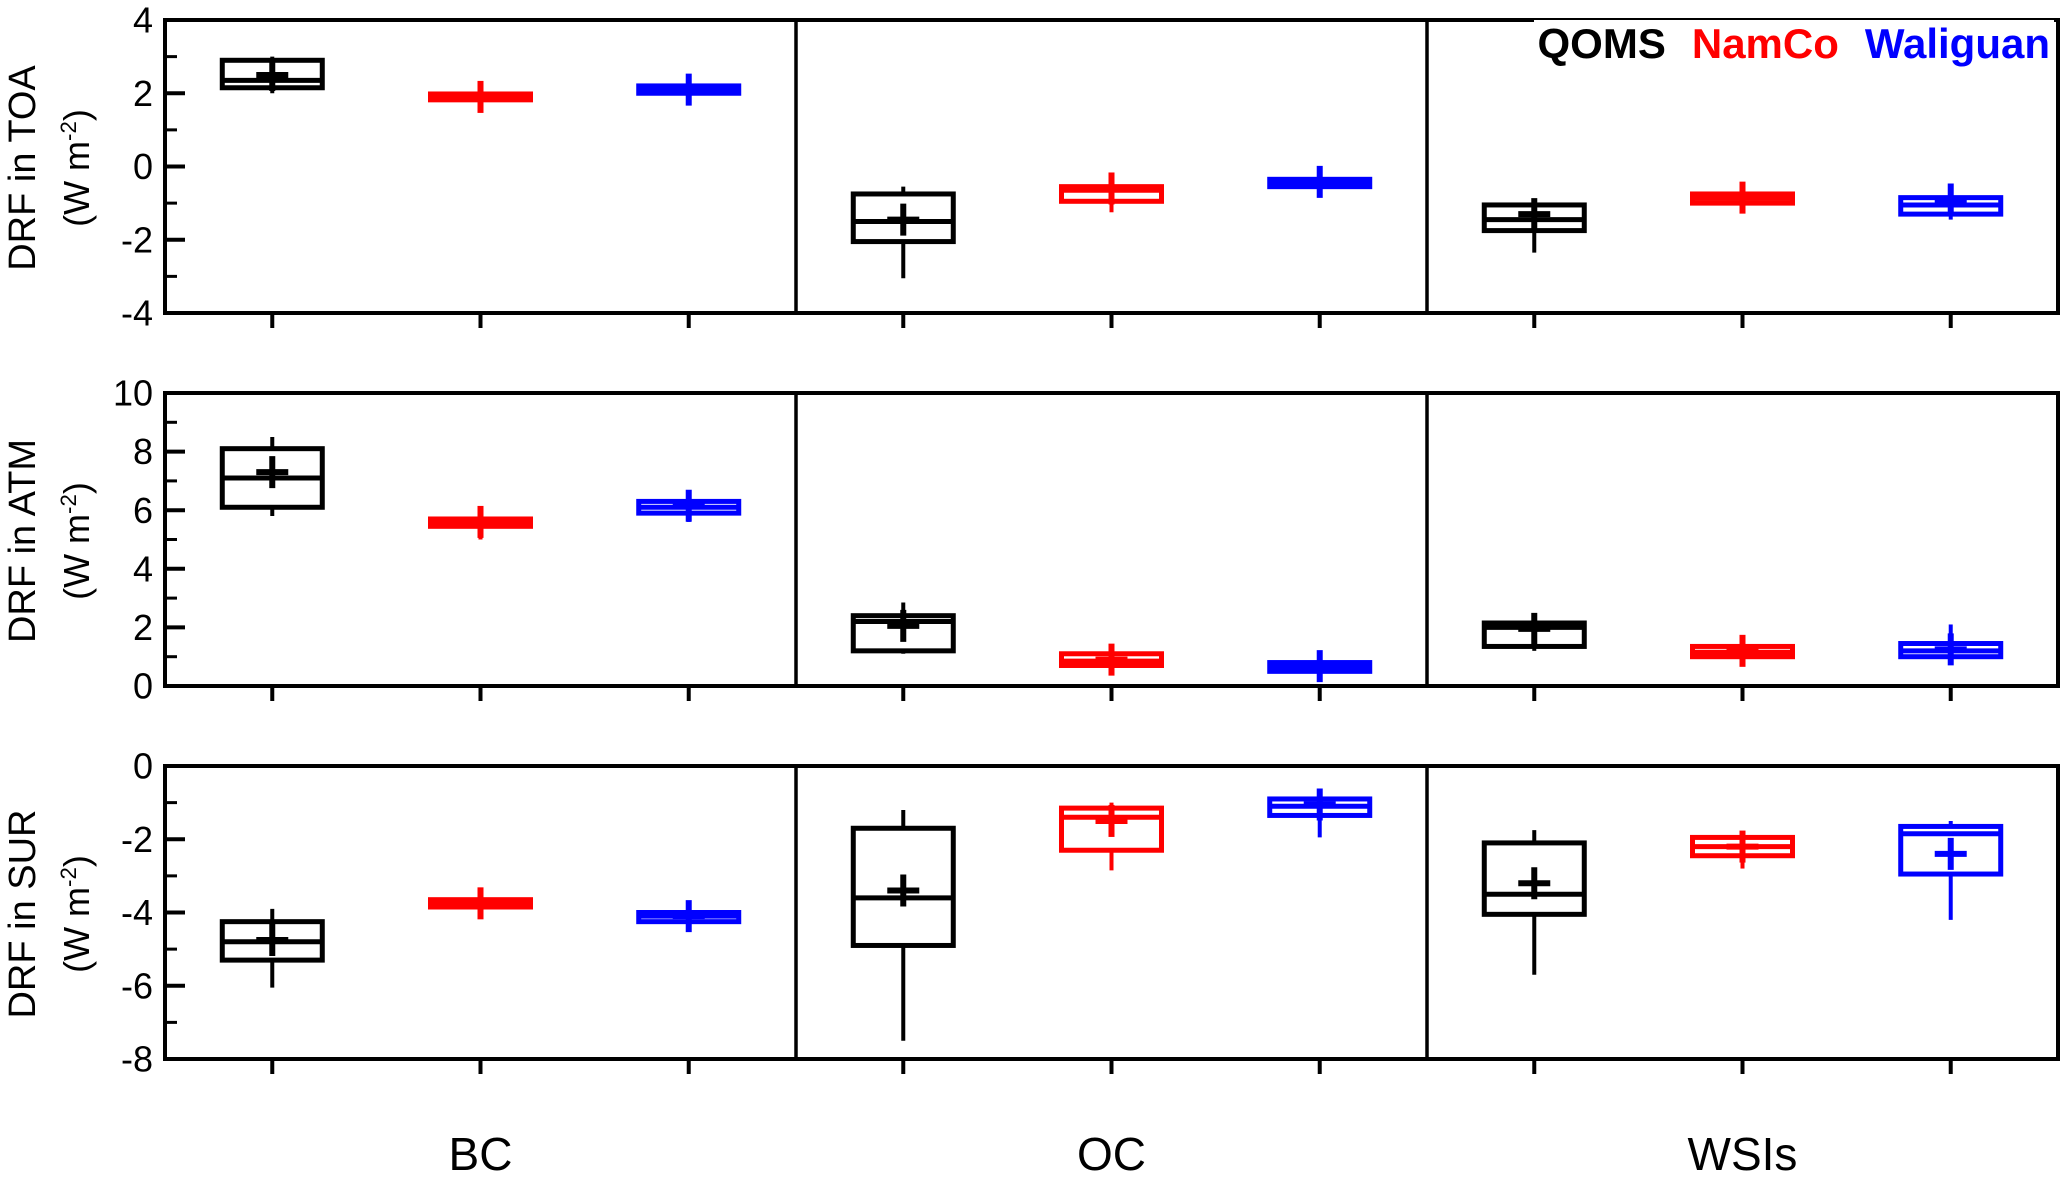 The image size is (2068, 1200). Describe the element at coordinates (50, 932) in the screenshot. I see `y-axis-label-sur: DRF in SUR (W m-2)` at that location.